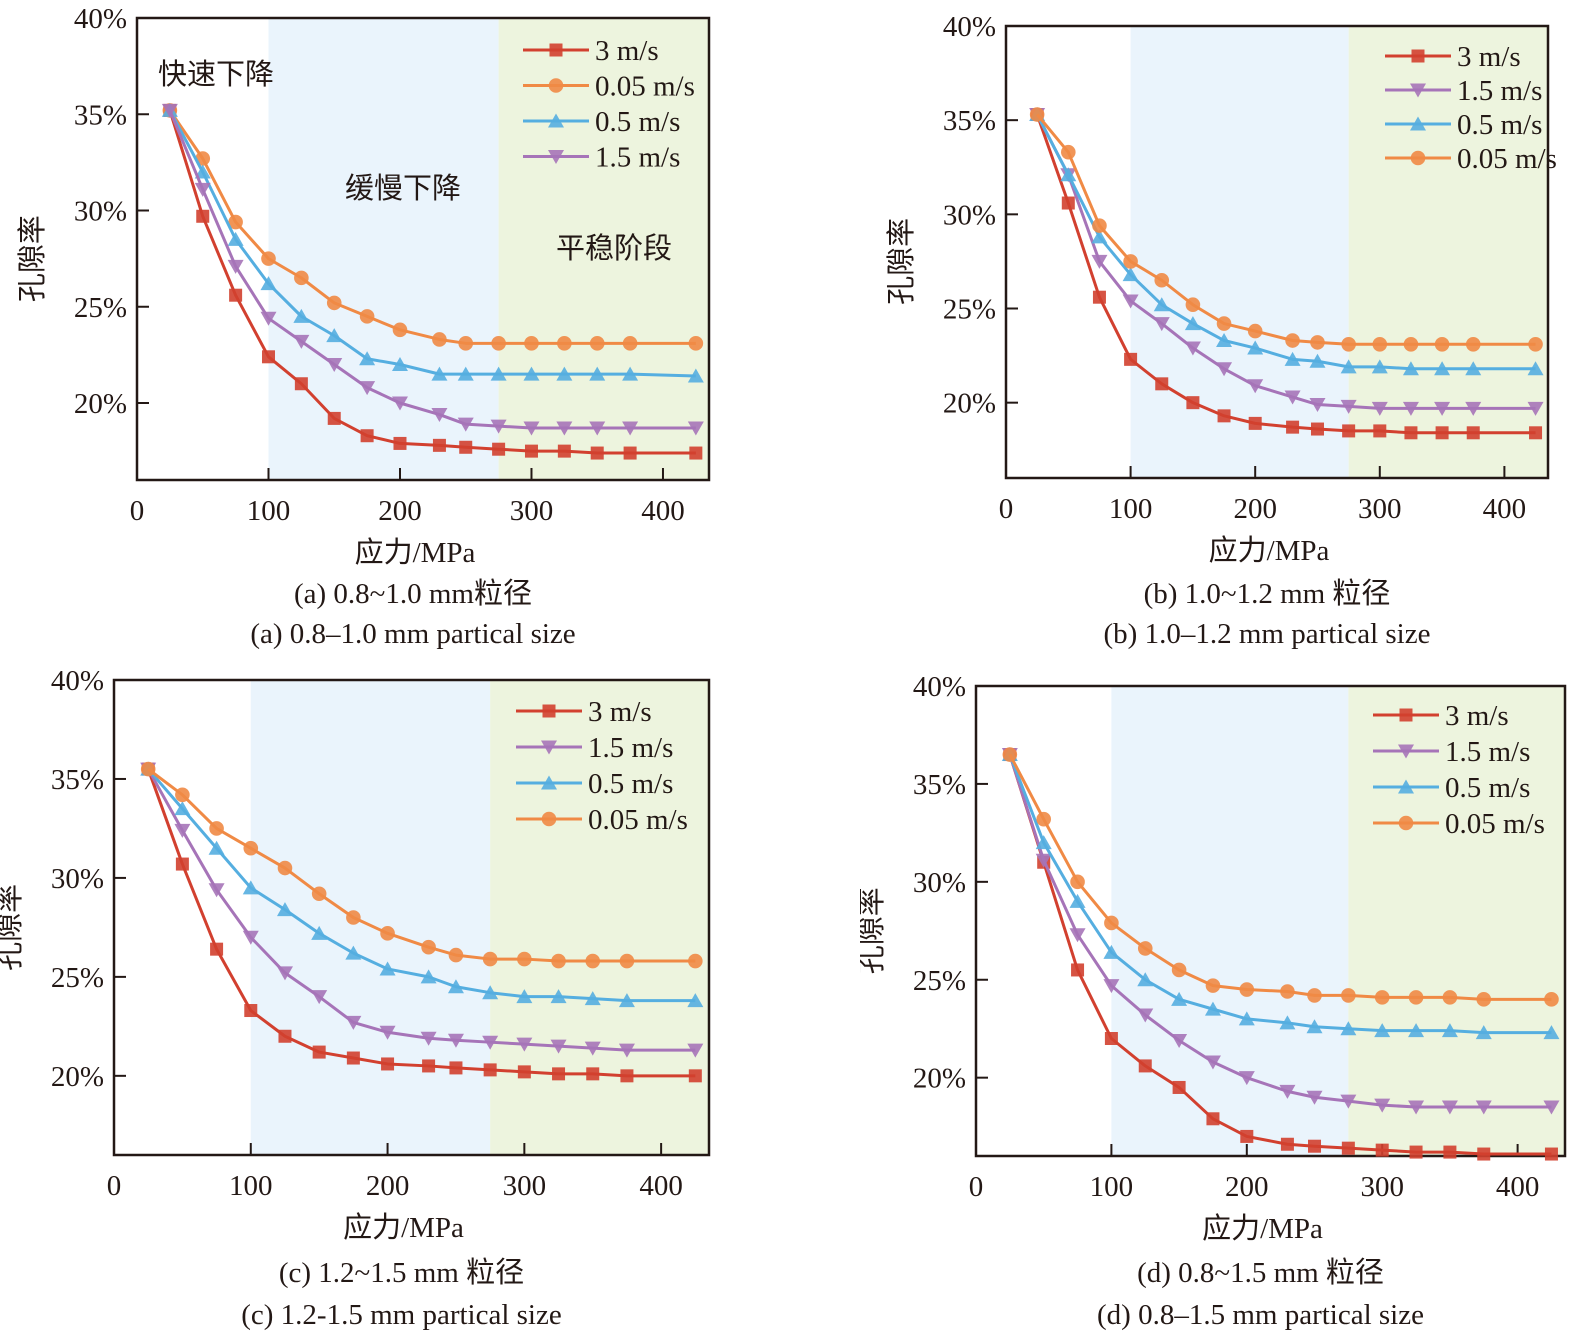 This screenshot has width=1575, height=1342. Describe the element at coordinates (403, 188) in the screenshot. I see `stage-label: 缓慢下降` at that location.